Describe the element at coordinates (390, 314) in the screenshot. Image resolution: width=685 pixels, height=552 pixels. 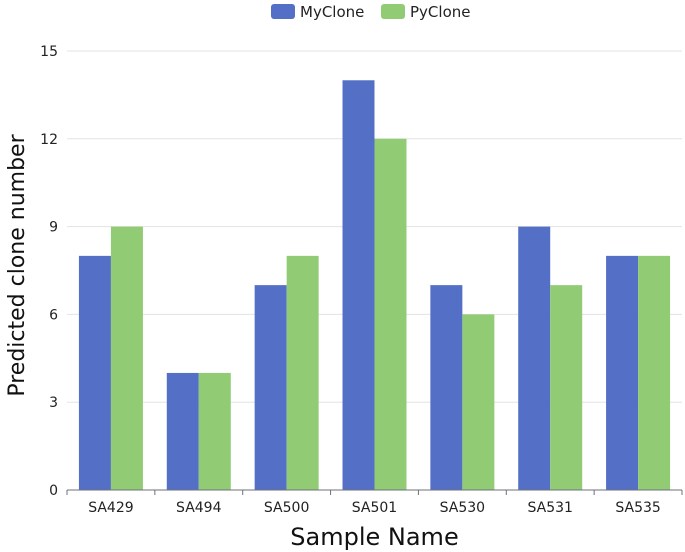
I see `bar-pyclone-sa501` at that location.